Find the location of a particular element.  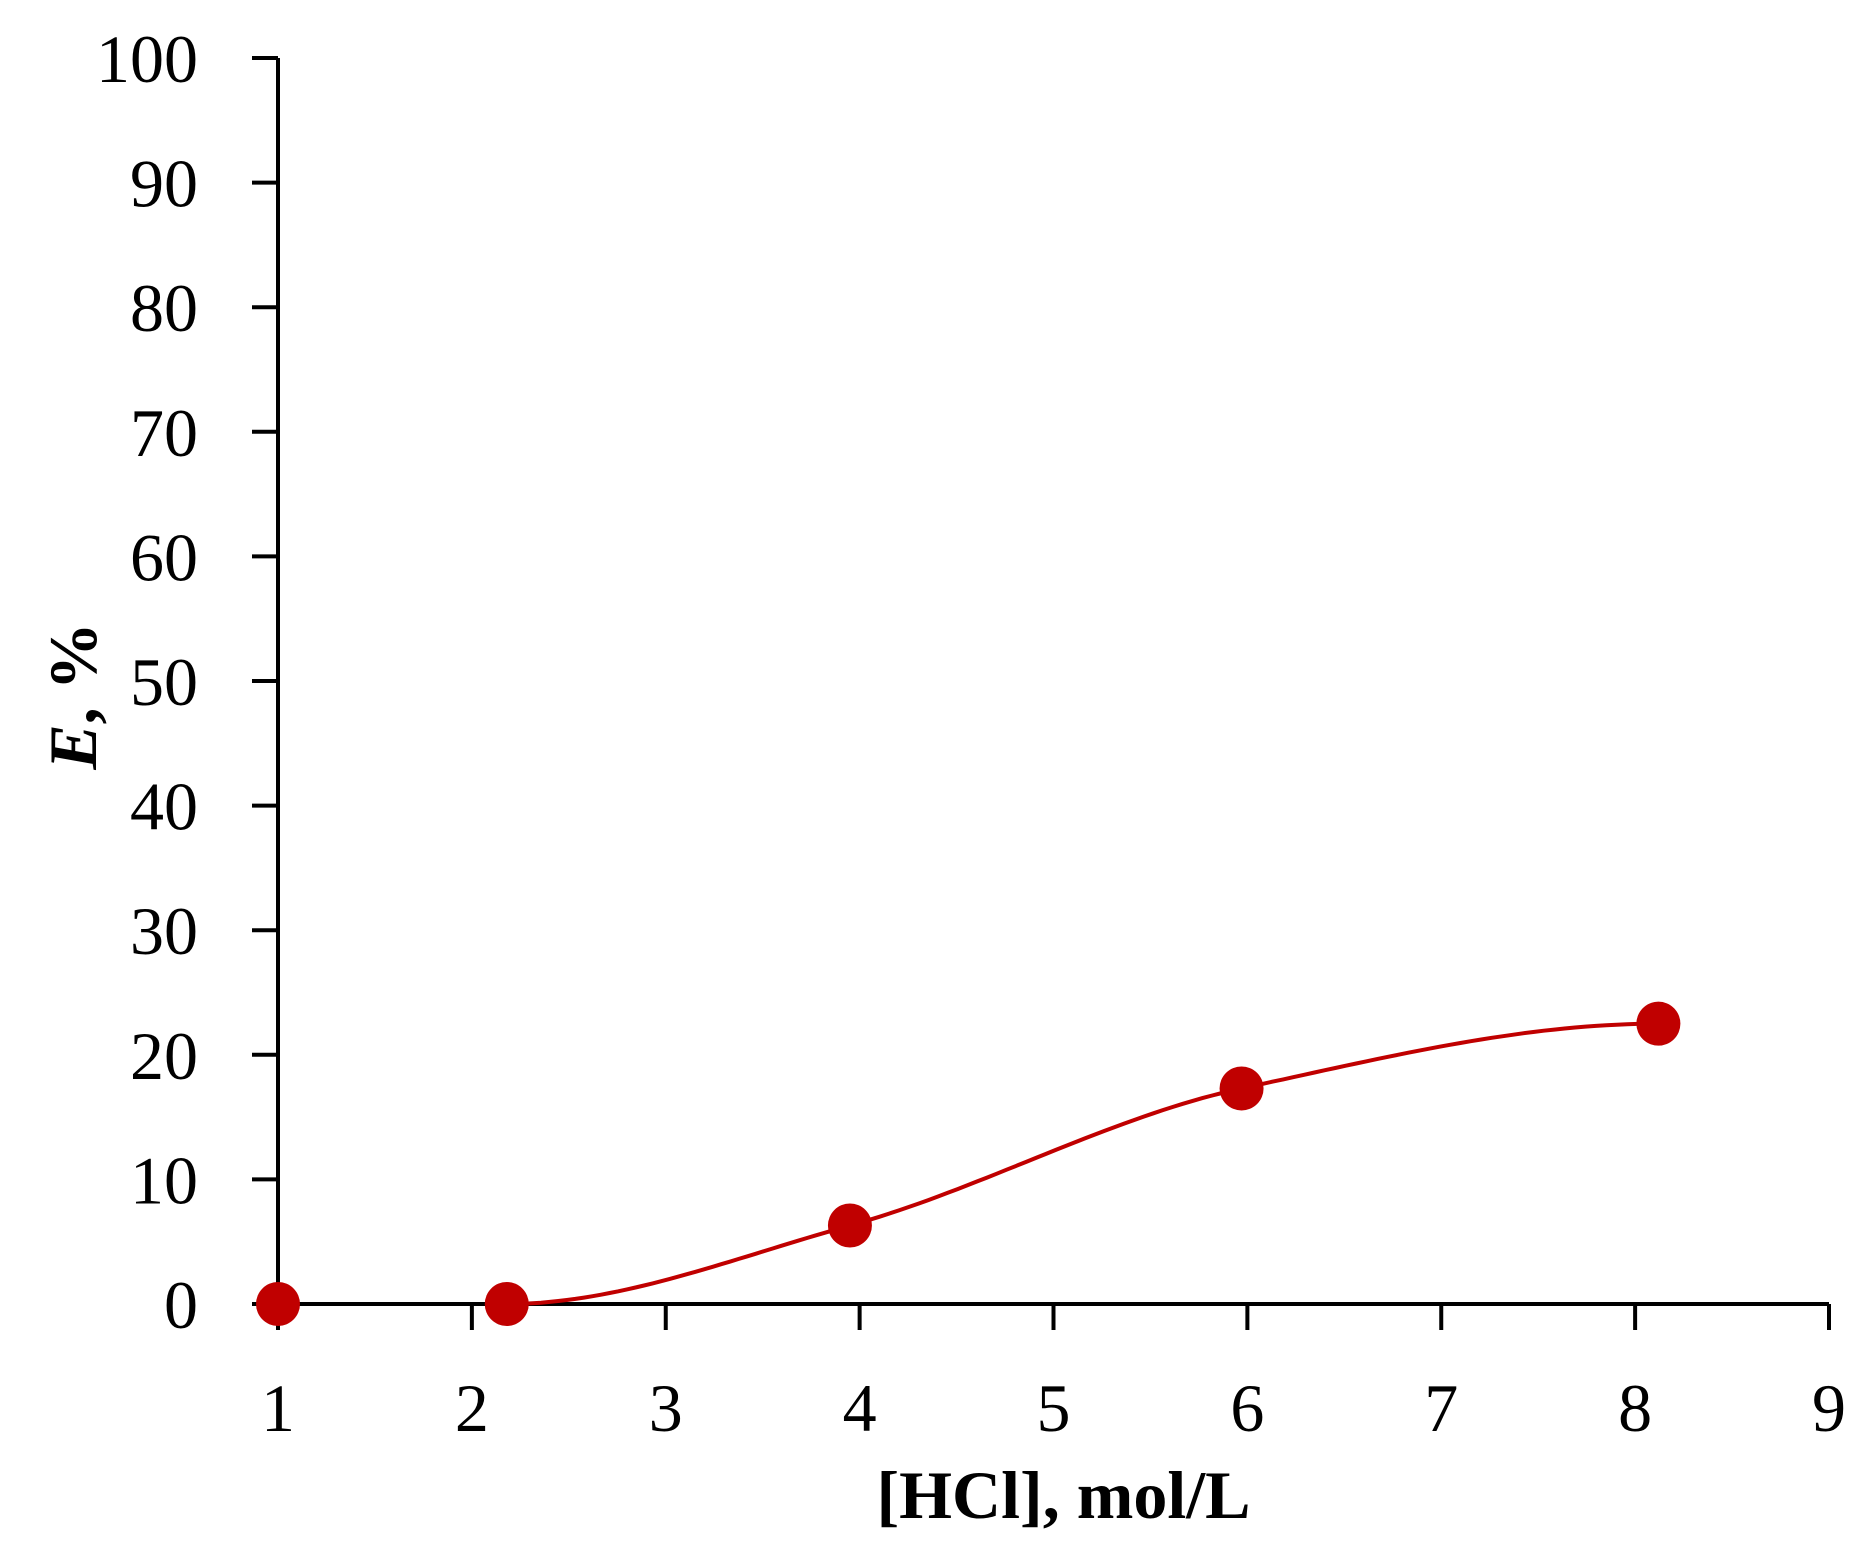

x-tick-label: 4 is located at coordinates (860, 1408).